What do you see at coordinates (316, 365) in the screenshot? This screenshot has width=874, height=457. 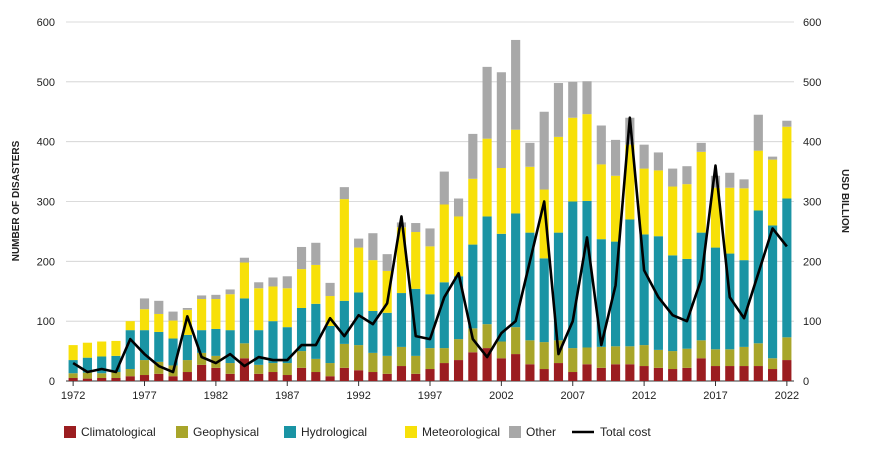 I see `bar-geophysical-1989` at bounding box center [316, 365].